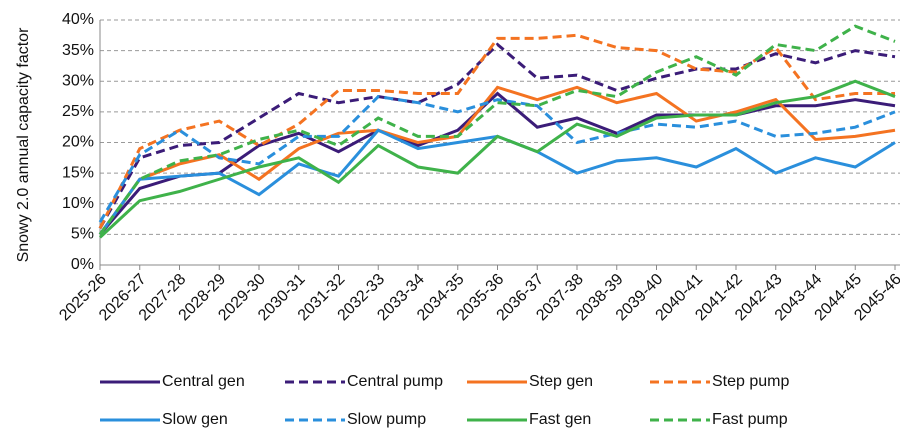 The width and height of the screenshot is (900, 438). What do you see at coordinates (78, 50) in the screenshot?
I see `y-tick-label: 35%` at bounding box center [78, 50].